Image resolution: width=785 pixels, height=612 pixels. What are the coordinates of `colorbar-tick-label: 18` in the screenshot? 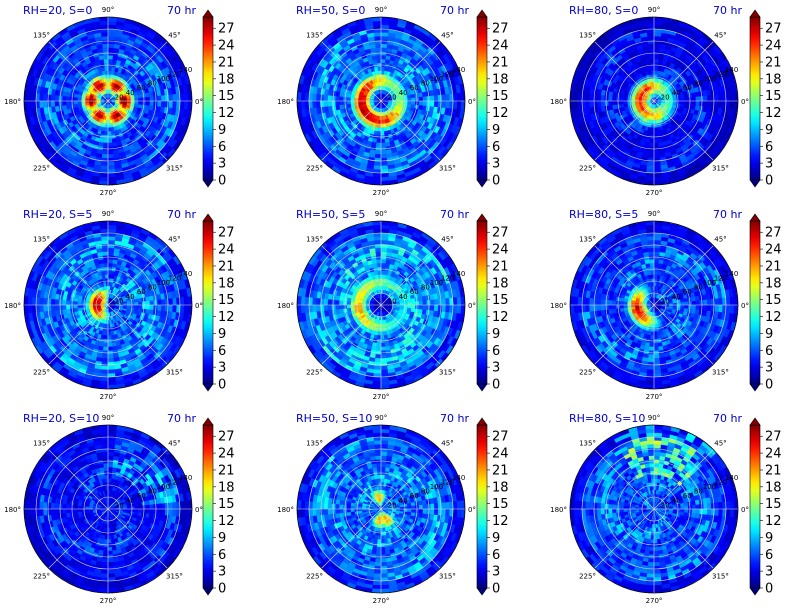 It's located at (773, 79).